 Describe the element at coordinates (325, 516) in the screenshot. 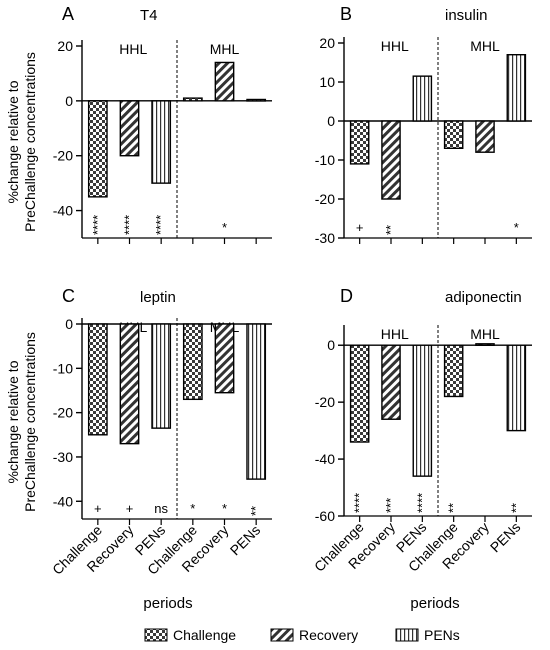

I see `y-tick-label: -60` at that location.